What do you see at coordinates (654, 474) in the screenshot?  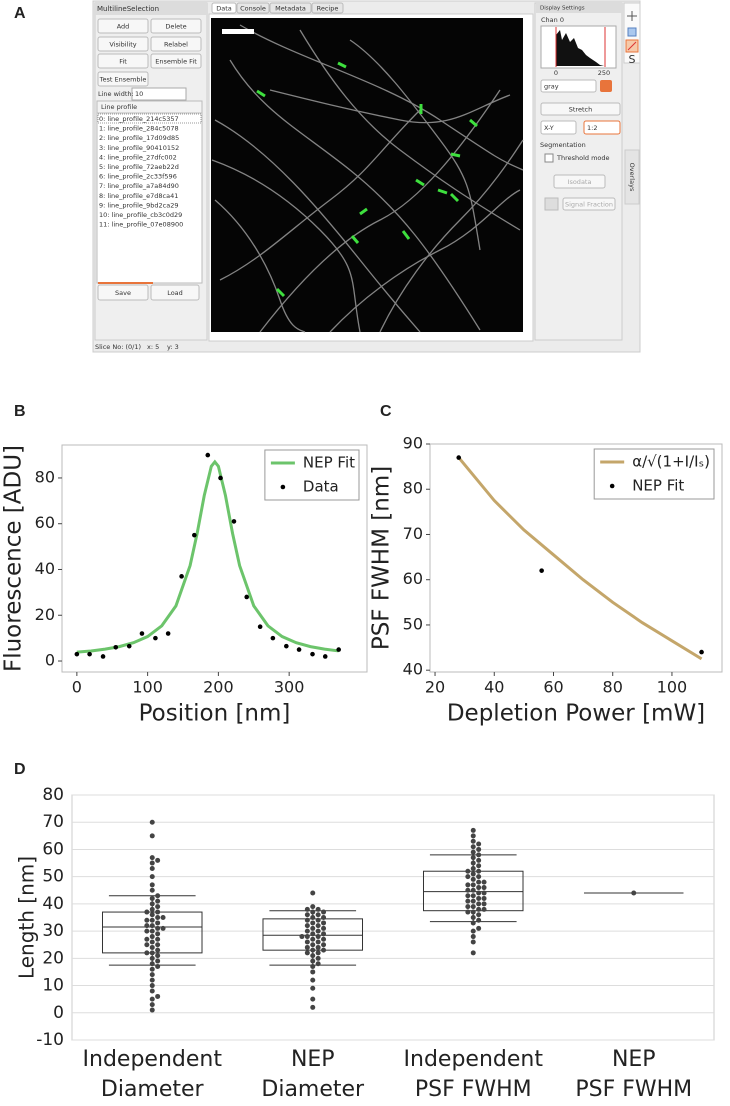 I see `legend: α/√(1+I/Iₛ) NEP Fit` at bounding box center [654, 474].